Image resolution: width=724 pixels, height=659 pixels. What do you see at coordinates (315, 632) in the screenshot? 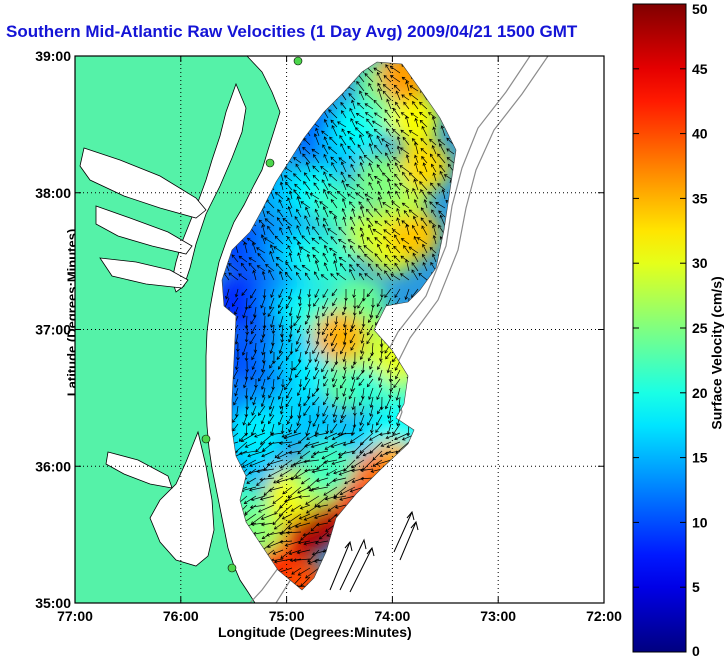
I see `x-axis-label: Longitude (Degrees:Minutes)` at bounding box center [315, 632].